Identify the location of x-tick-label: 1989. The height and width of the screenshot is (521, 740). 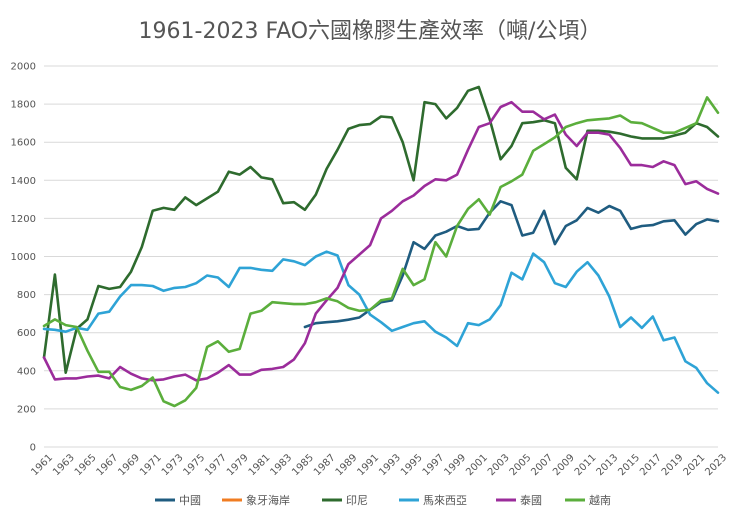
(347, 465).